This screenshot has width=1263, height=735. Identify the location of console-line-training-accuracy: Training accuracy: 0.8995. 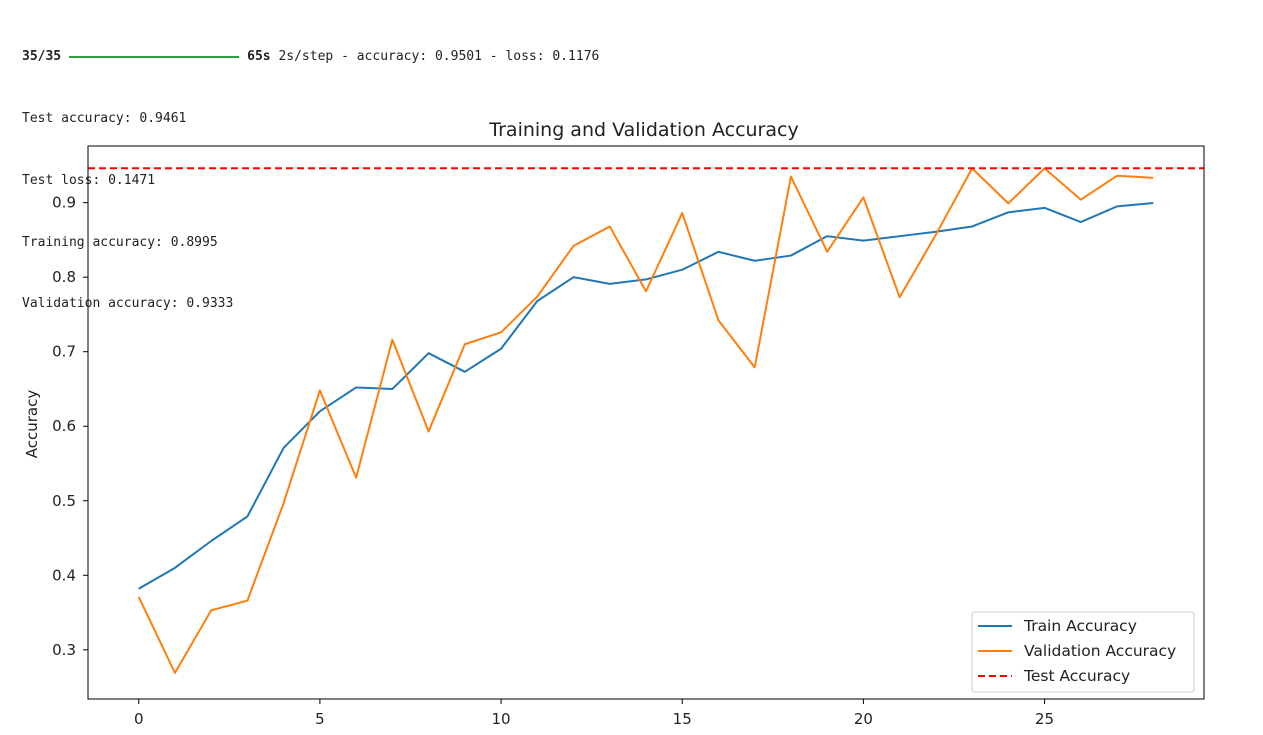
(120, 242).